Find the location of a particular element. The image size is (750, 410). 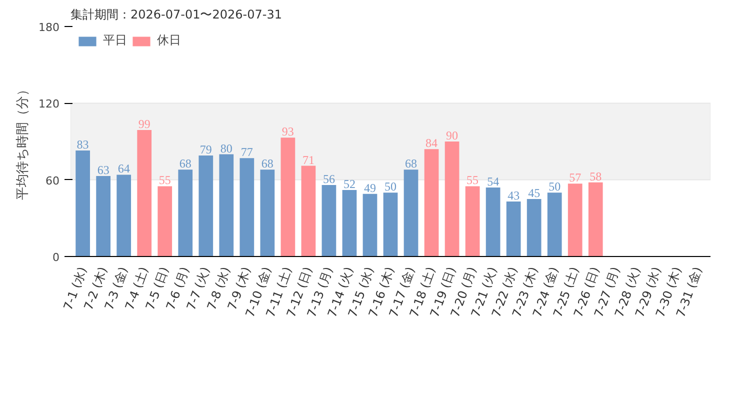

data-label: 64 is located at coordinates (124, 169).